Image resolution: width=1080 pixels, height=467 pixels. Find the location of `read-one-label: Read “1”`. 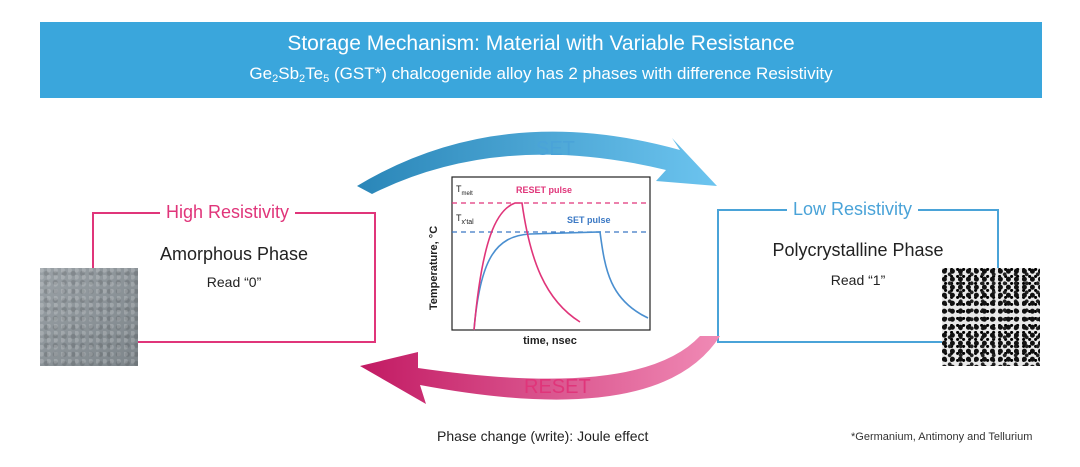

read-one-label: Read “1” is located at coordinates (858, 280).